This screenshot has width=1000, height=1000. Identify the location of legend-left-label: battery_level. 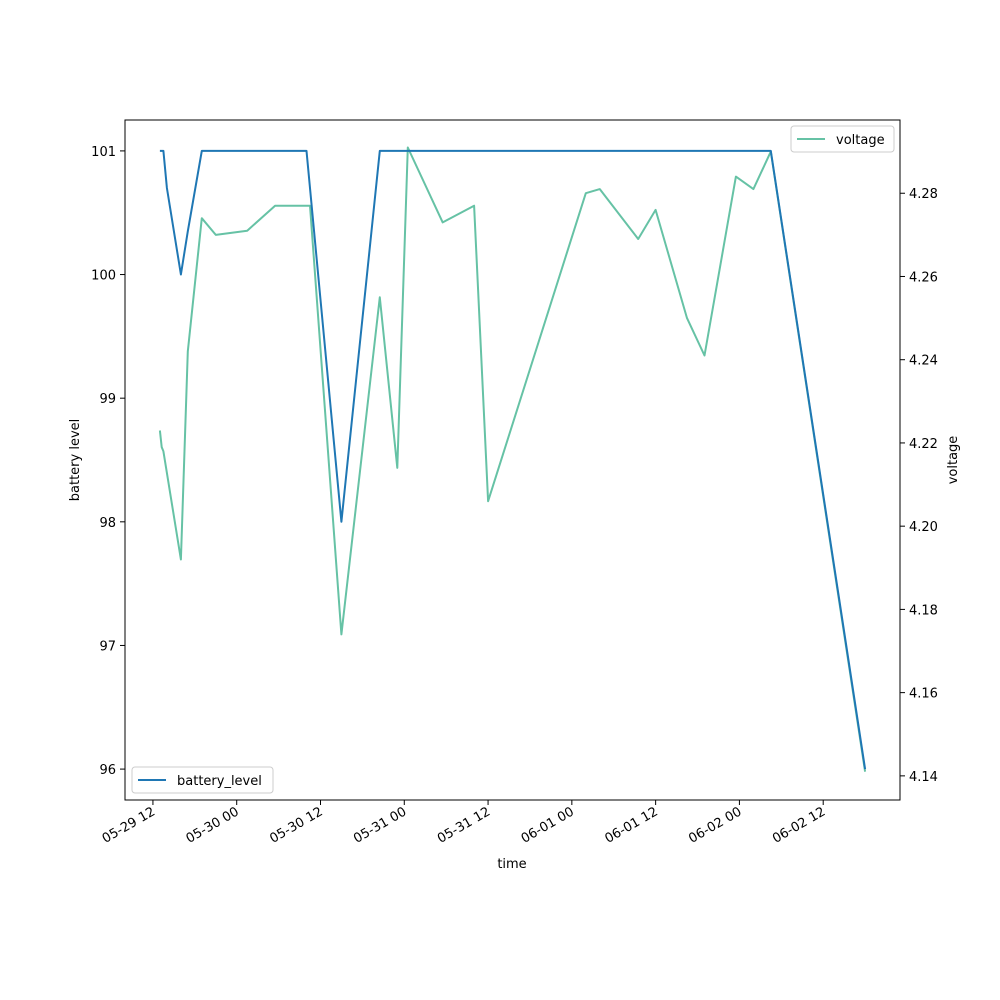
(219, 781).